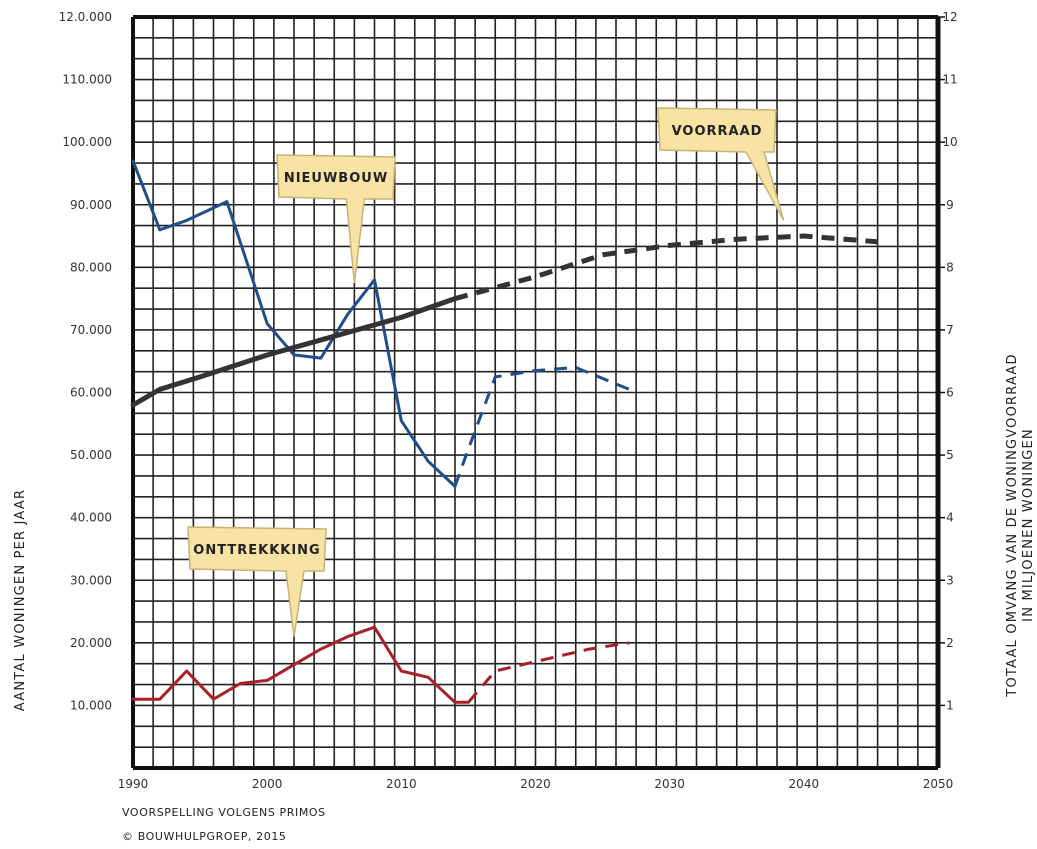  Describe the element at coordinates (950, 518) in the screenshot. I see `right-tick-label: 4` at that location.